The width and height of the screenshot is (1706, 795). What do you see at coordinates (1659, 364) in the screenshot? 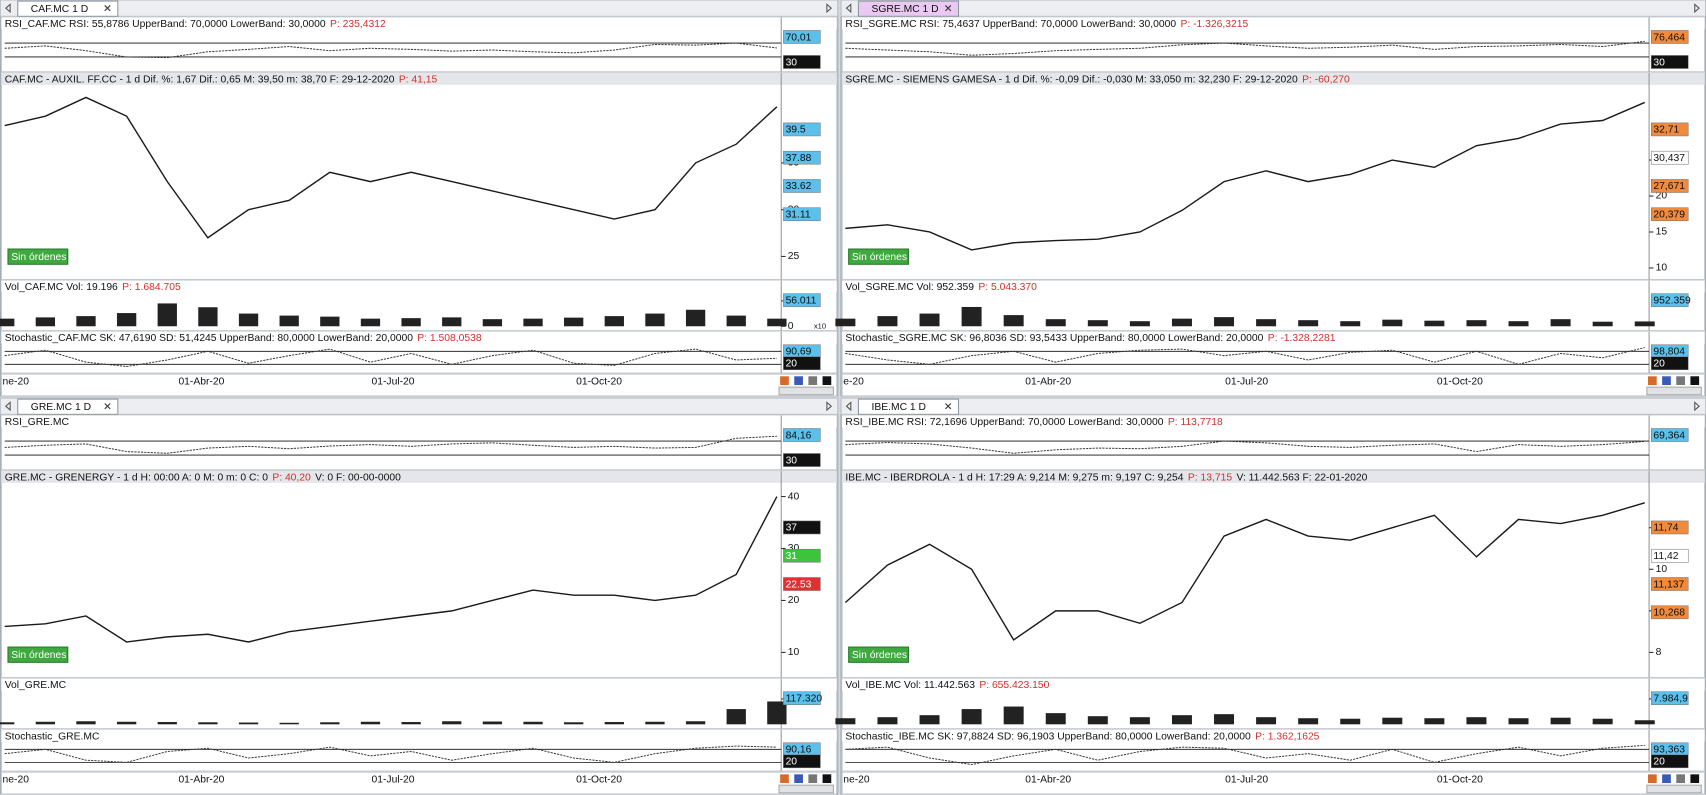
I see `value-badge-label: 20` at bounding box center [1659, 364].